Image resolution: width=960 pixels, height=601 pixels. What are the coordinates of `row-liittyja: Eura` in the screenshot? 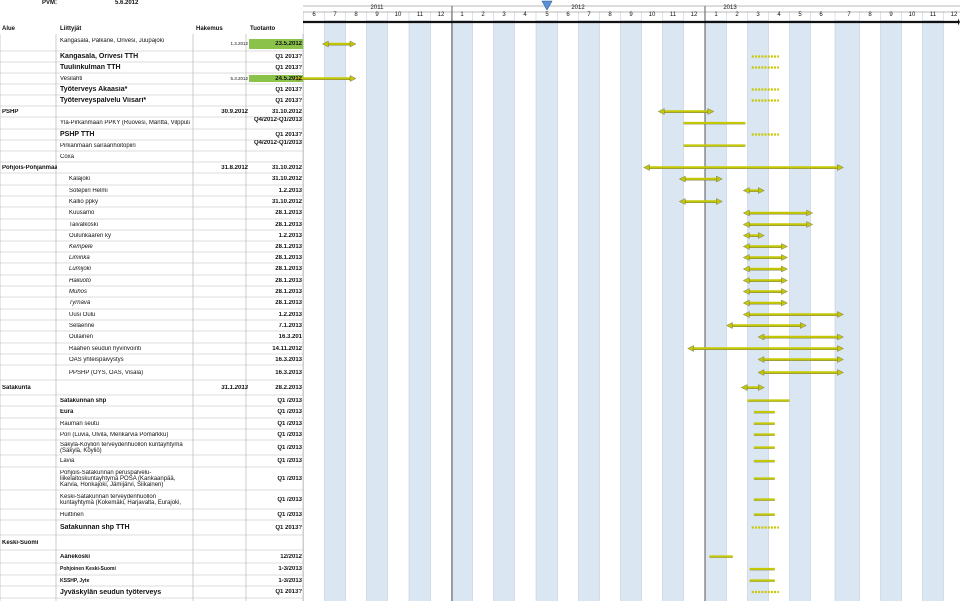 It's located at (67, 412).